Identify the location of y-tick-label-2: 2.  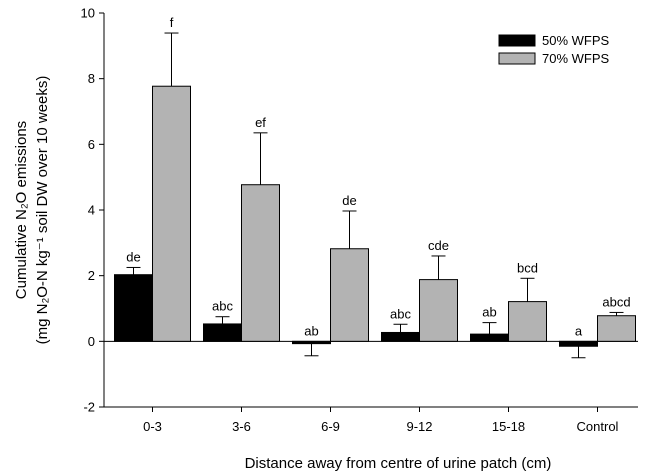
(91, 275).